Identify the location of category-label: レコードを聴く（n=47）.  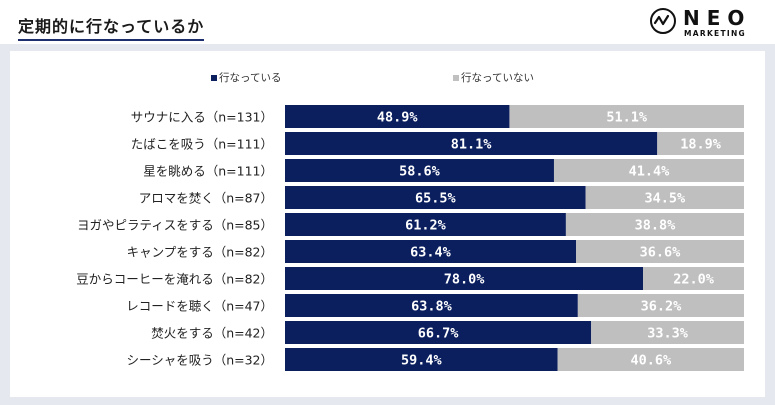
(199, 306).